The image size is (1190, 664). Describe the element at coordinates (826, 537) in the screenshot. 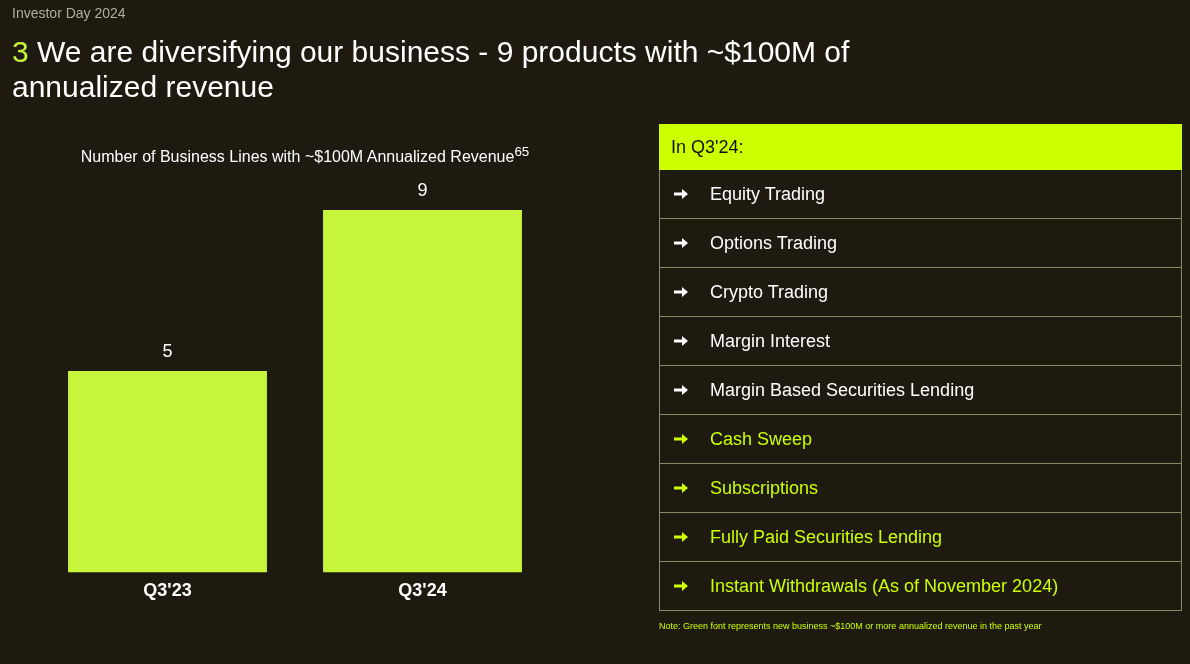

I see `category-label: Fully Paid Securities Lending` at that location.